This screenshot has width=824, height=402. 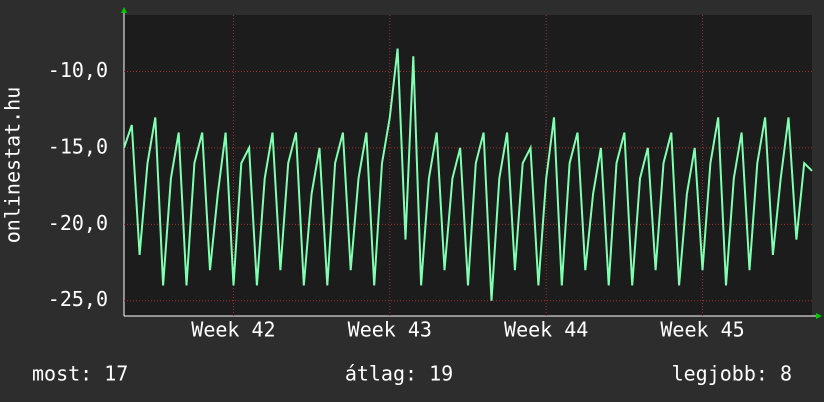 I want to click on y-axis-title: onlinestat.hu, so click(x=13, y=165).